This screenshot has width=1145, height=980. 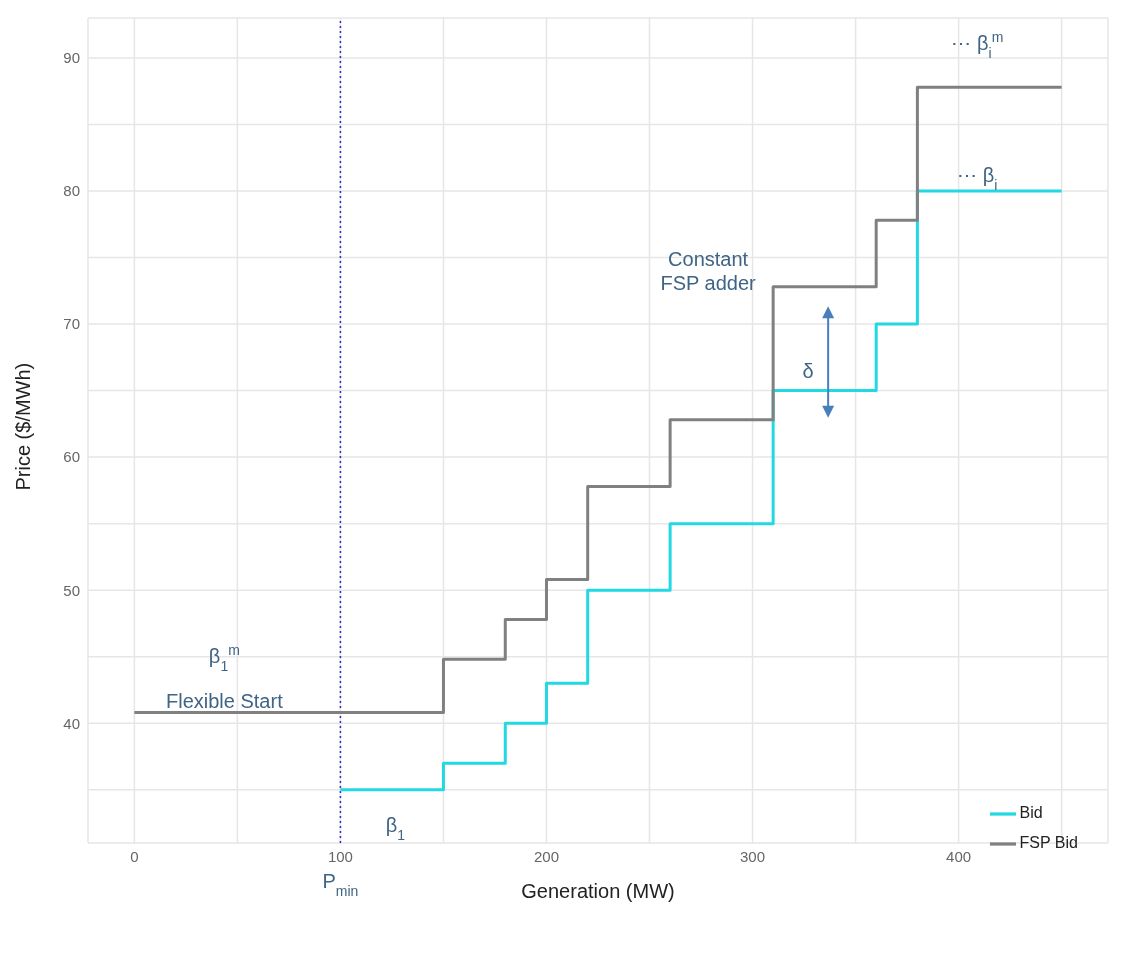 I want to click on text: P$_{min}$, so click(x=340, y=884).